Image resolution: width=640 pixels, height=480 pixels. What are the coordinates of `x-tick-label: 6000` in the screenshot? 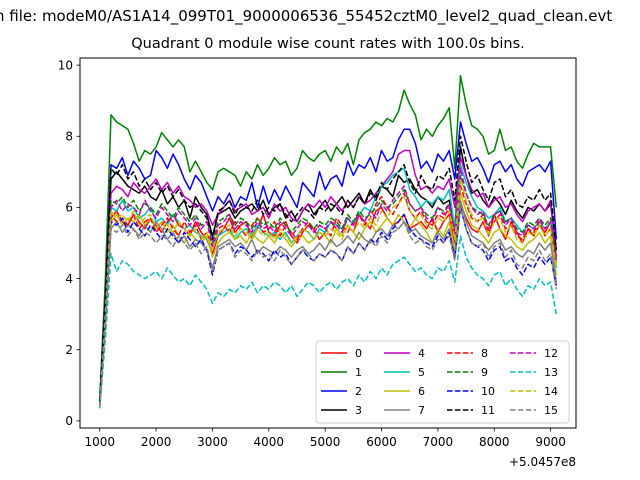 It's located at (381, 442).